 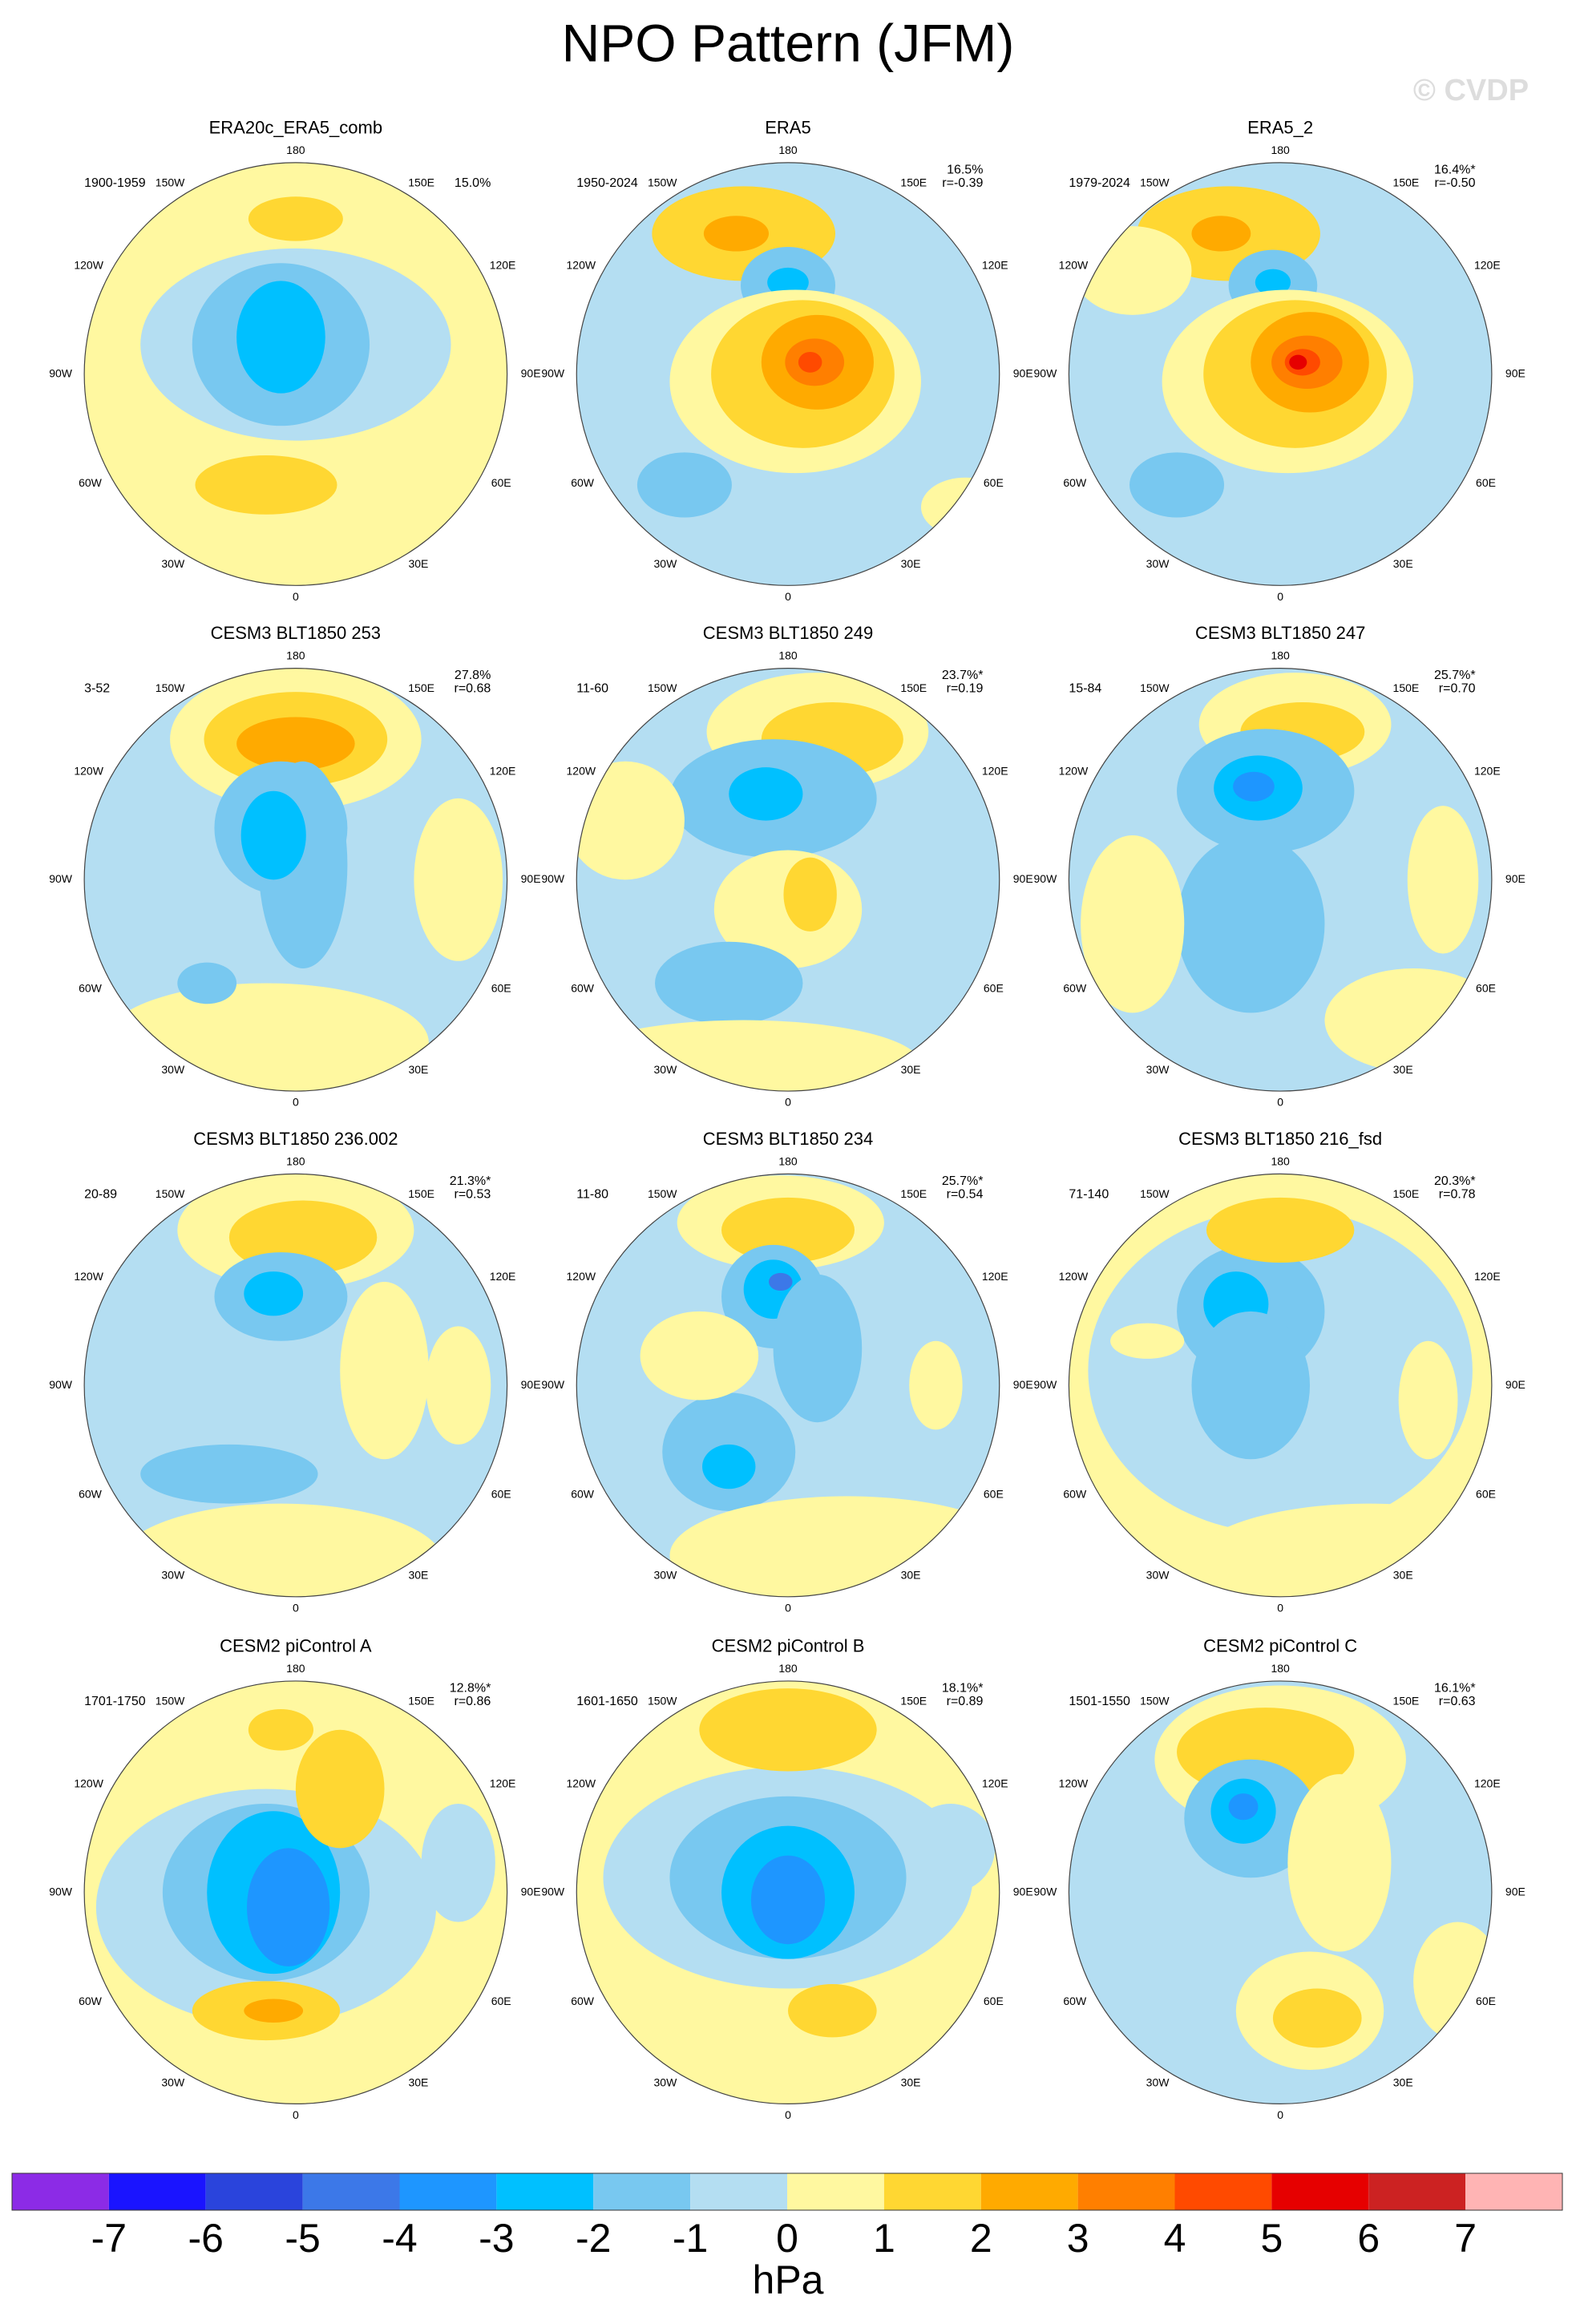 What do you see at coordinates (963, 1688) in the screenshot?
I see `variance: 18.1%*` at bounding box center [963, 1688].